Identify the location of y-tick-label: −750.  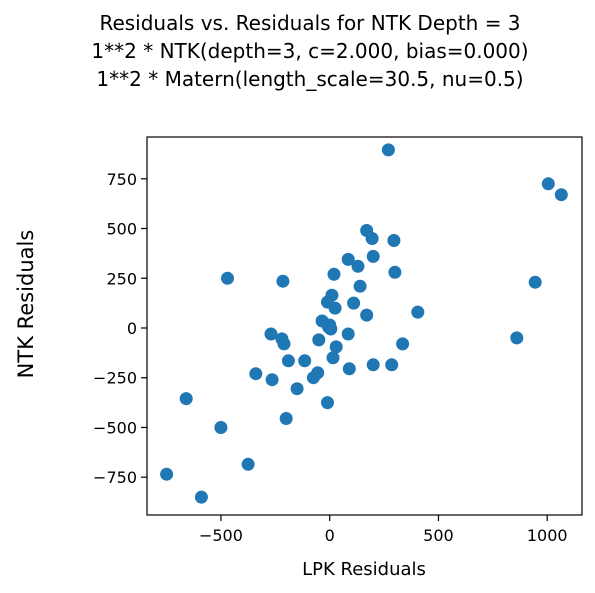
(115, 477).